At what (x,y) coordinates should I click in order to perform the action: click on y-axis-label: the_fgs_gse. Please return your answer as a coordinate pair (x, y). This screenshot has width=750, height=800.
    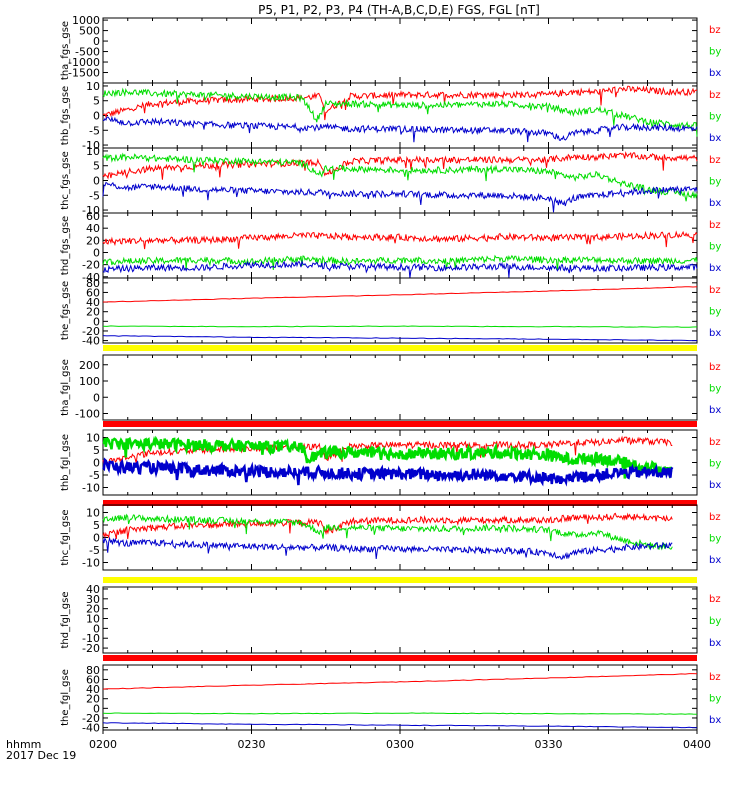
    Looking at the image, I should click on (65, 310).